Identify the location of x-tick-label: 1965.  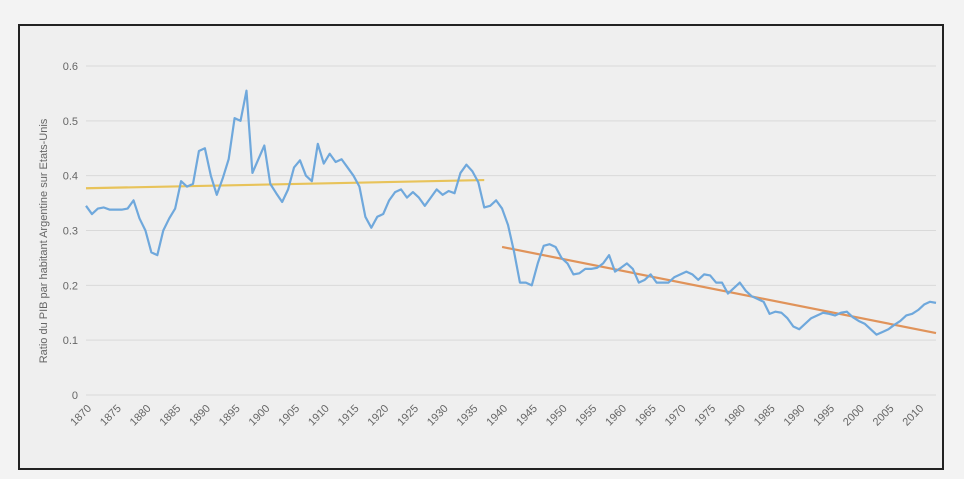
(646, 416).